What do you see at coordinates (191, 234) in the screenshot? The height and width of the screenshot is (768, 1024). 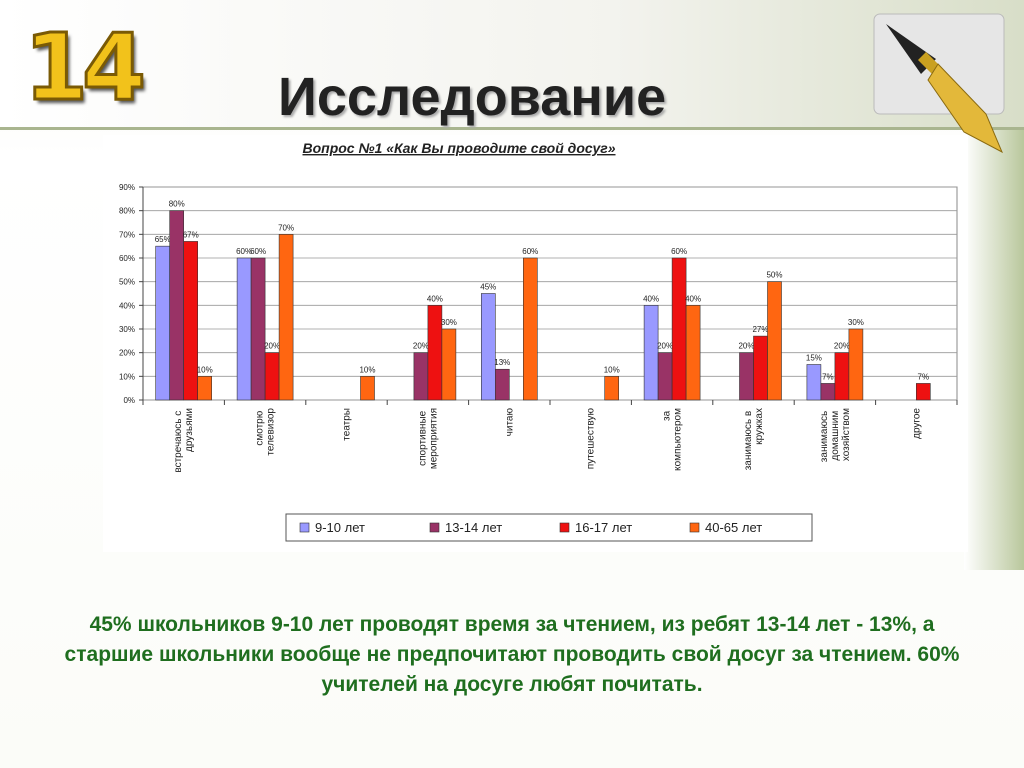 I see `value-label: 67%` at bounding box center [191, 234].